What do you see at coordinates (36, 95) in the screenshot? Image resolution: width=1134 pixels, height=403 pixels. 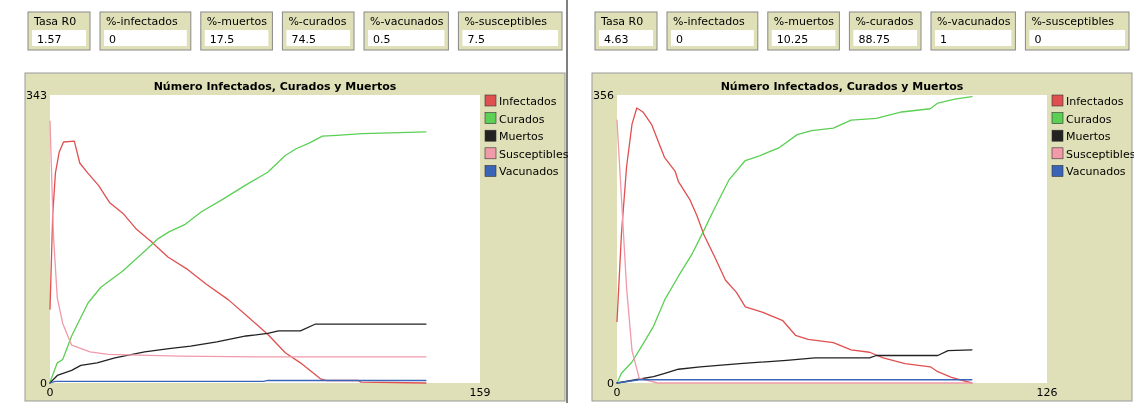 I see `y-tick-label: 343` at bounding box center [36, 95].